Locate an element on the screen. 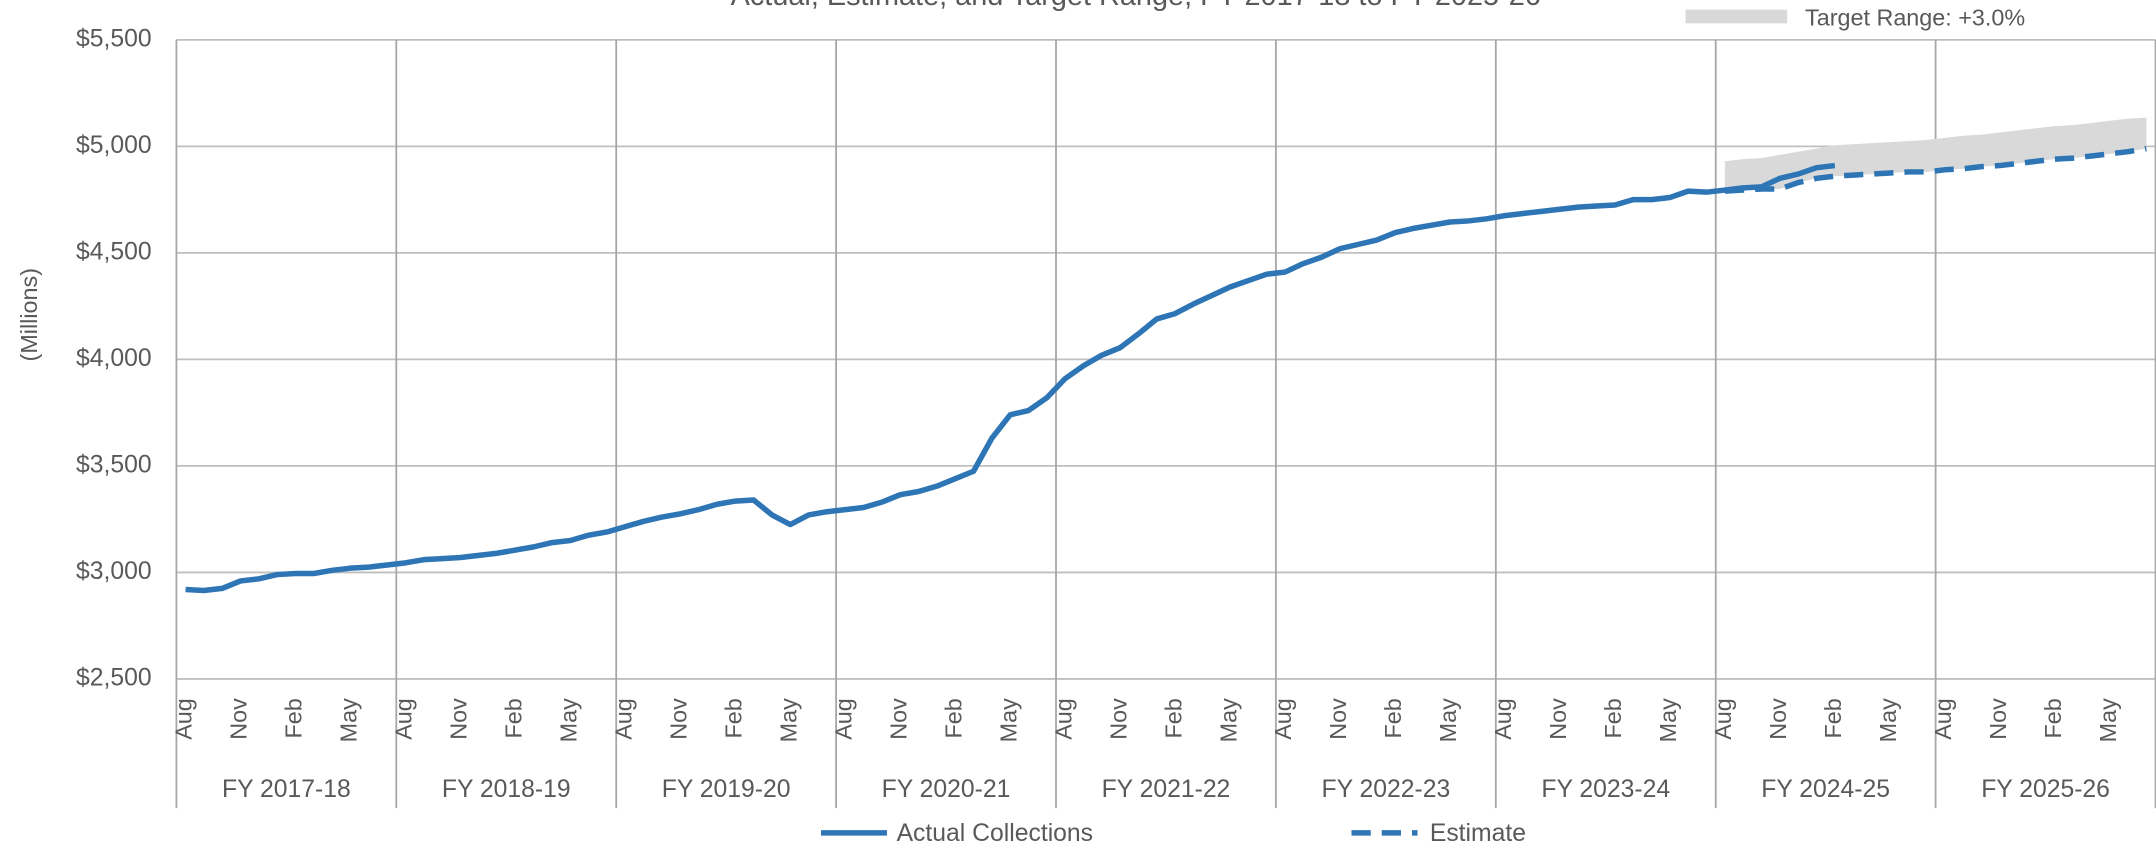  y-axis-label: (Millions) is located at coordinates (29, 314).